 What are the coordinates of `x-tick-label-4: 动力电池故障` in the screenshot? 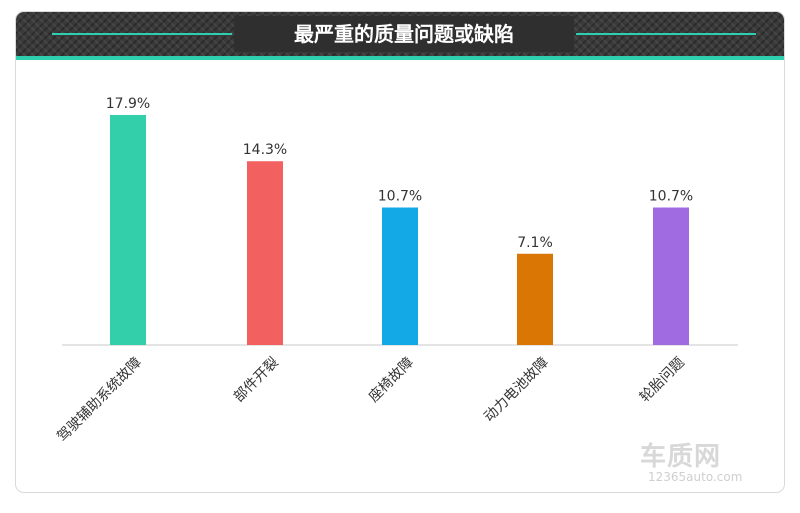 It's located at (516, 390).